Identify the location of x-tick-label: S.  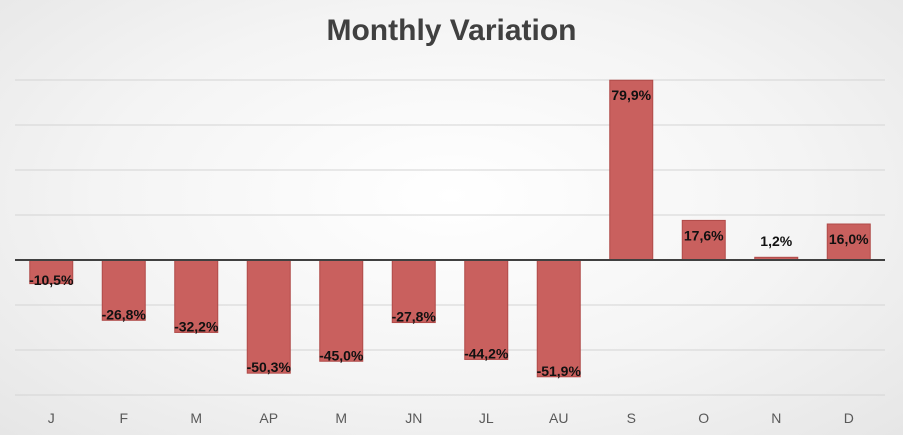
(631, 418).